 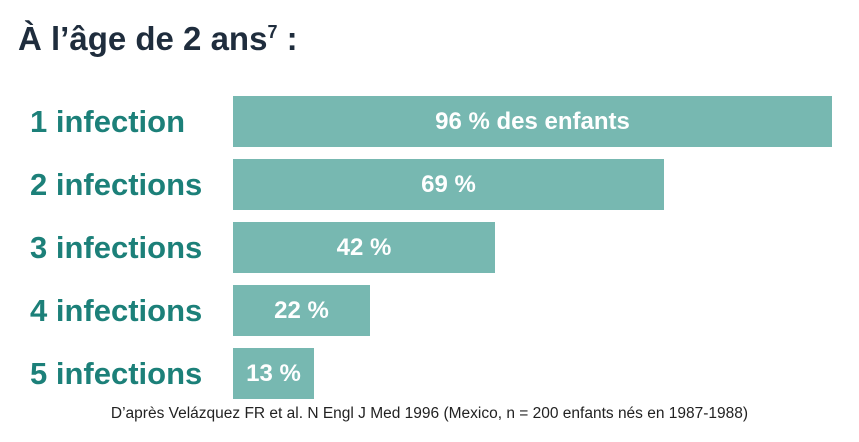 What do you see at coordinates (287, 38) in the screenshot?
I see `title-suffix: :` at bounding box center [287, 38].